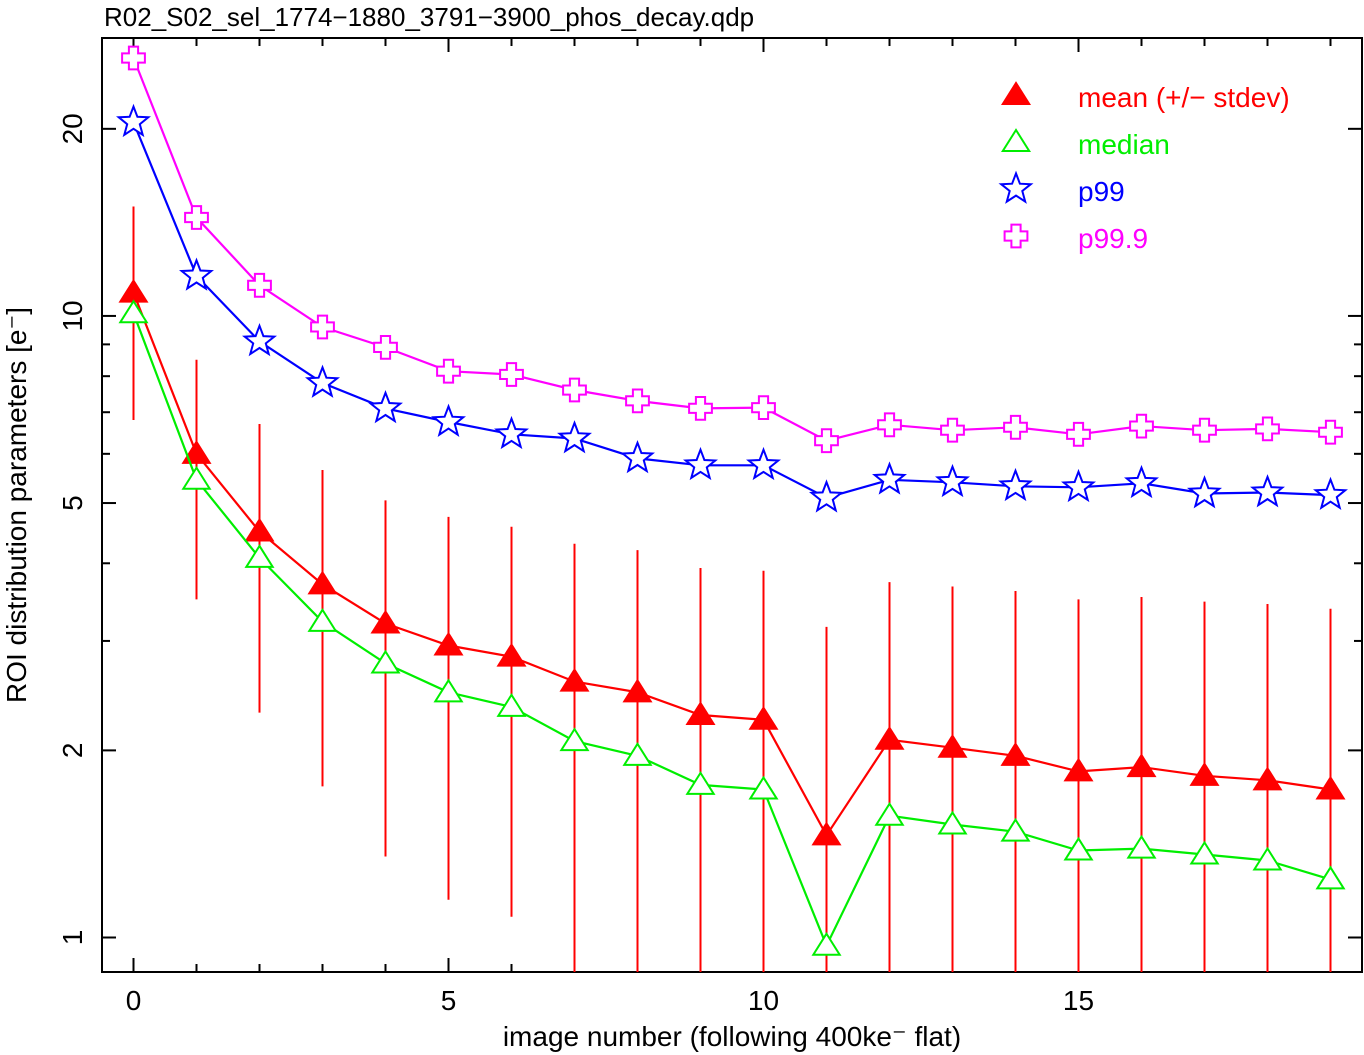 The image size is (1364, 1055). Describe the element at coordinates (72, 503) in the screenshot. I see `y-tick-label: 5` at that location.